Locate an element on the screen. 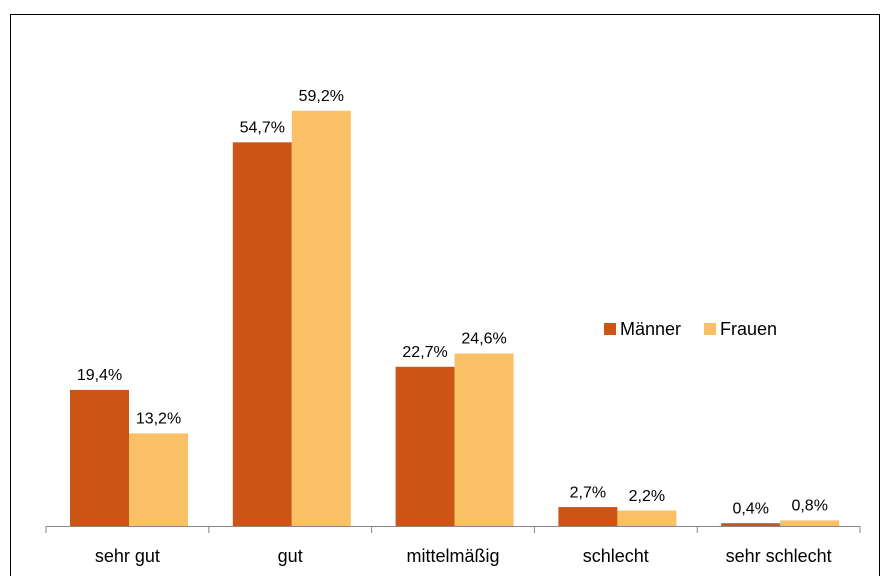  x-tick-label: sehr gut is located at coordinates (127, 556).